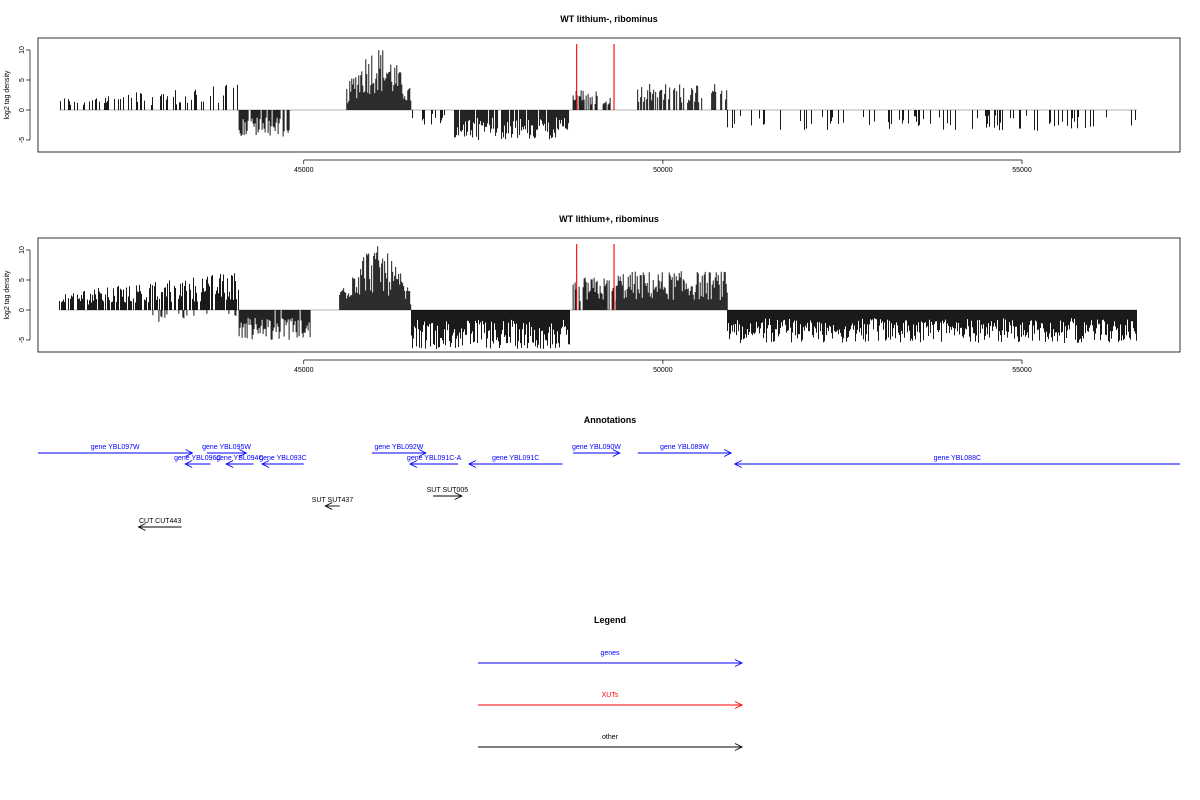  I want to click on feature-label: gene YBL097W, so click(115, 447).